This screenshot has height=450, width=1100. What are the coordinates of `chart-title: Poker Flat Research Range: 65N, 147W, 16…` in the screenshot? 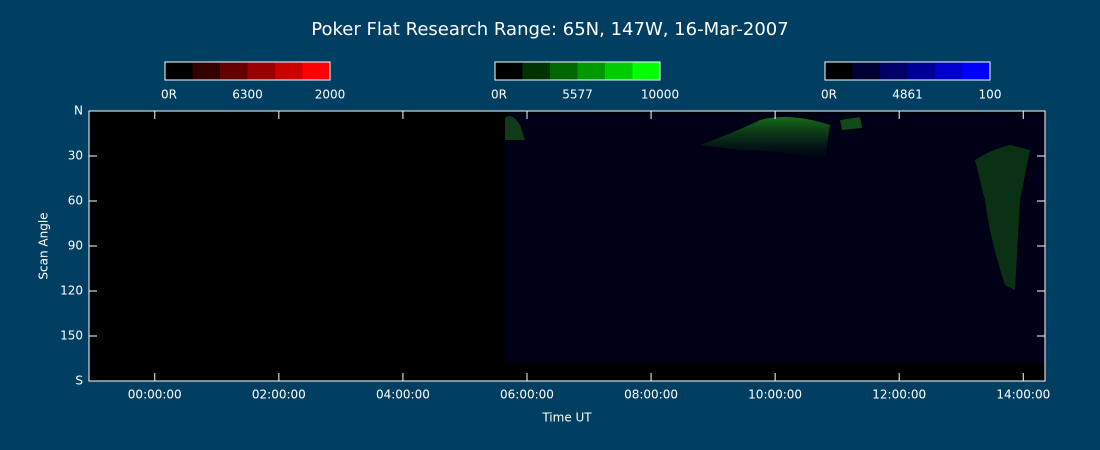 It's located at (549, 29).